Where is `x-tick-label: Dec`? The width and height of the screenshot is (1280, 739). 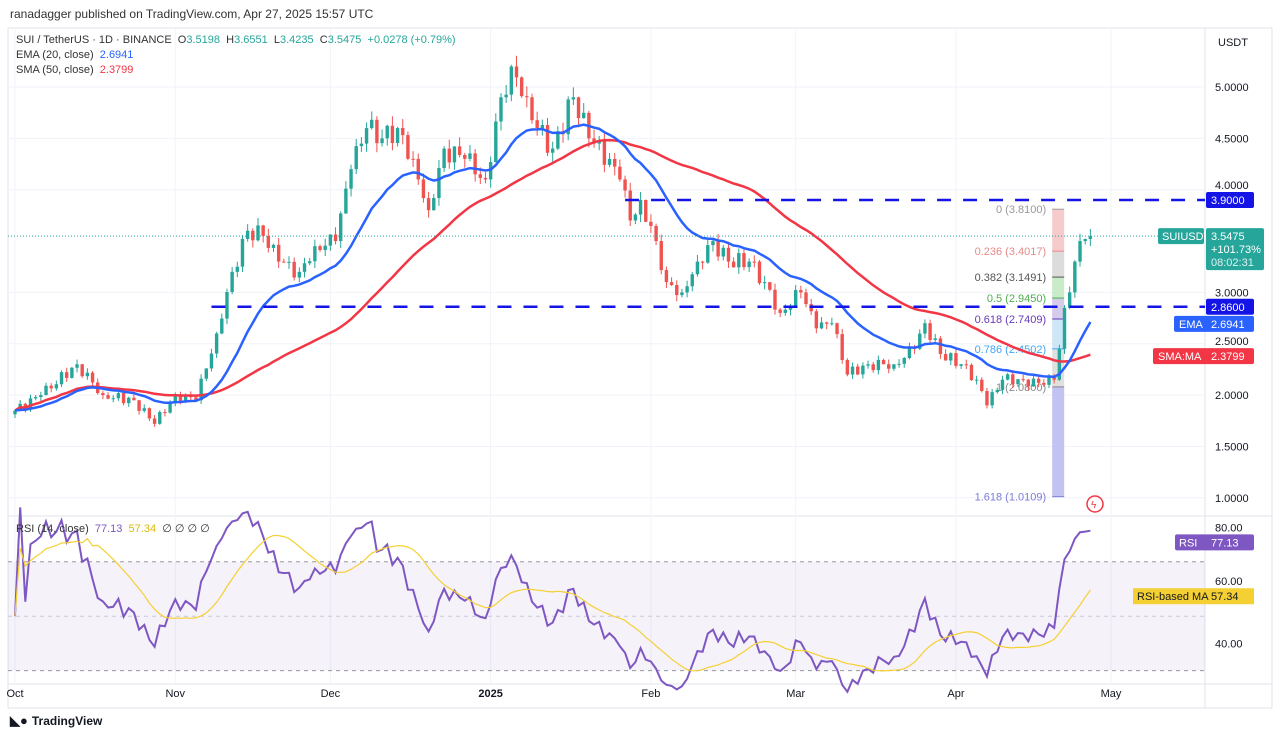 x-tick-label: Dec is located at coordinates (331, 694).